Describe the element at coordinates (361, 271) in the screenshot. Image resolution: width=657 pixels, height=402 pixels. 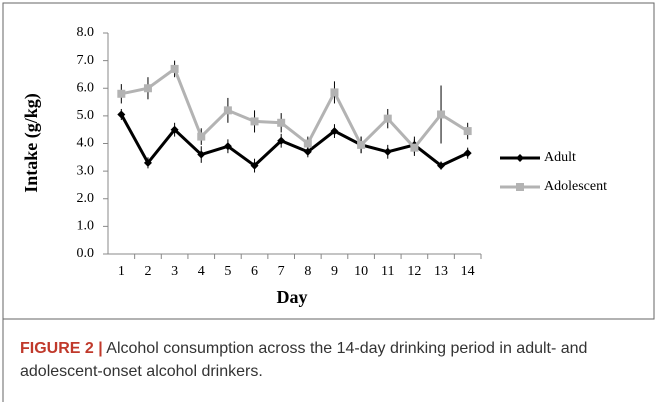
I see `x-tick-label: 10` at that location.